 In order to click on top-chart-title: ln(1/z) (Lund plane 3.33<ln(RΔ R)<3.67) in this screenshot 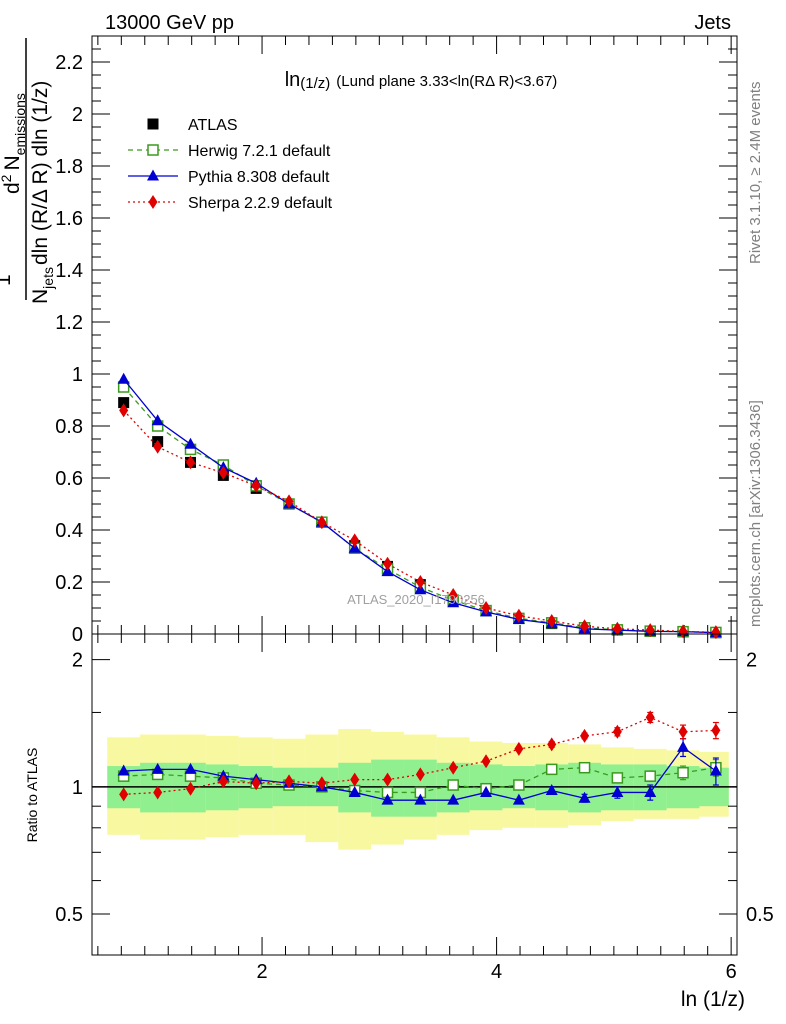, I will do `click(421, 80)`.